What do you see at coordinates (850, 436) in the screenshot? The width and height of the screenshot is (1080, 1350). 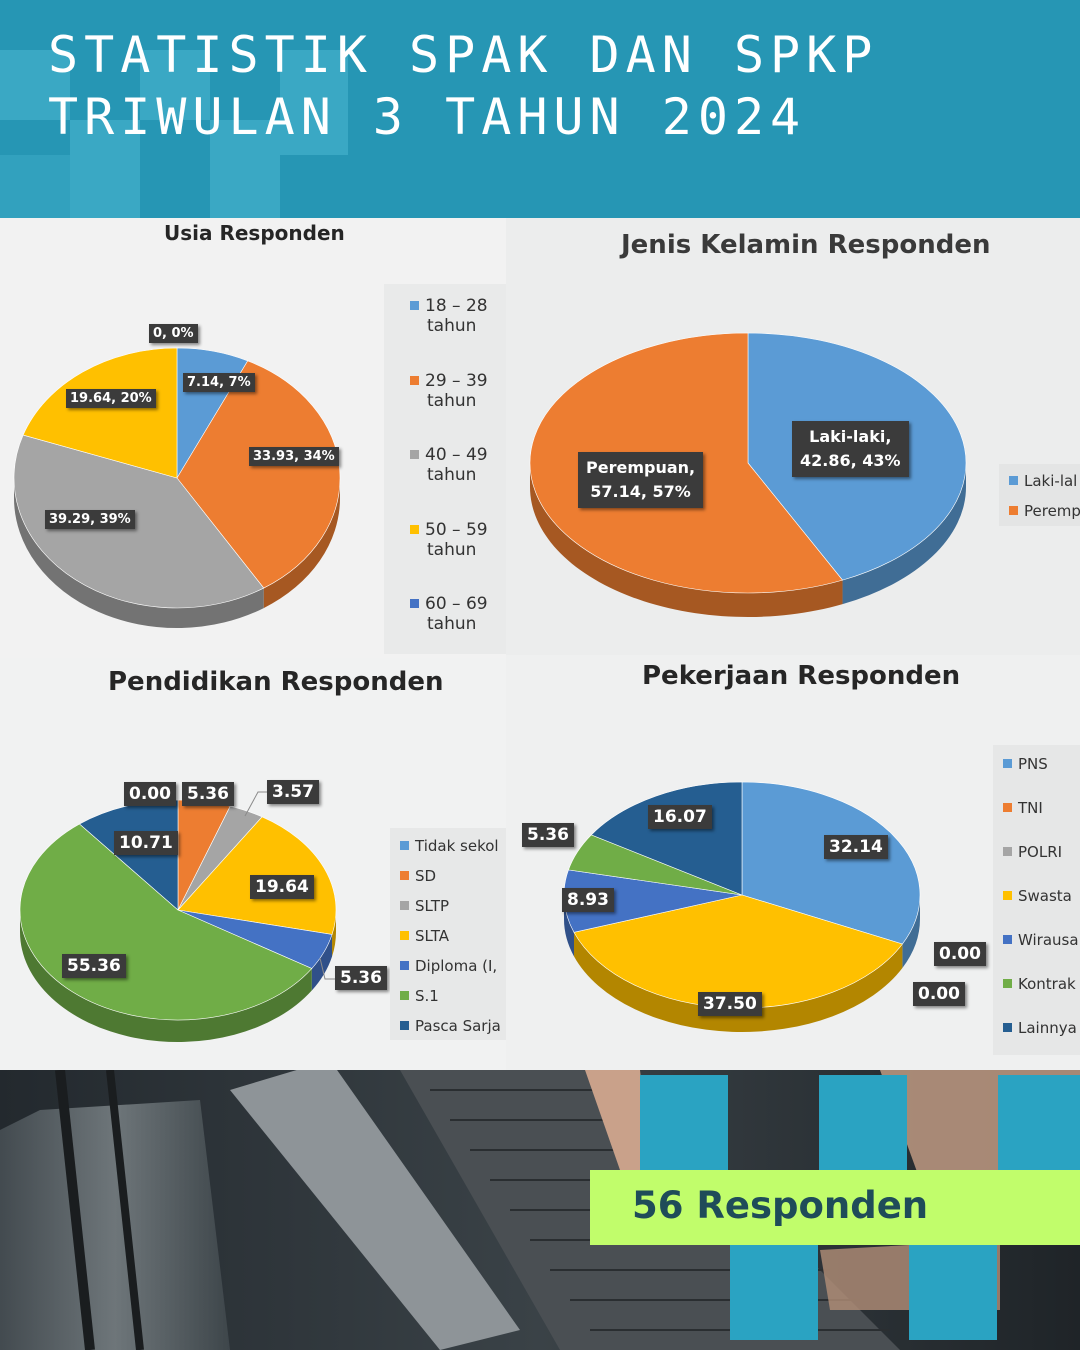 I see `data-label-line: Laki-laki,` at bounding box center [850, 436].